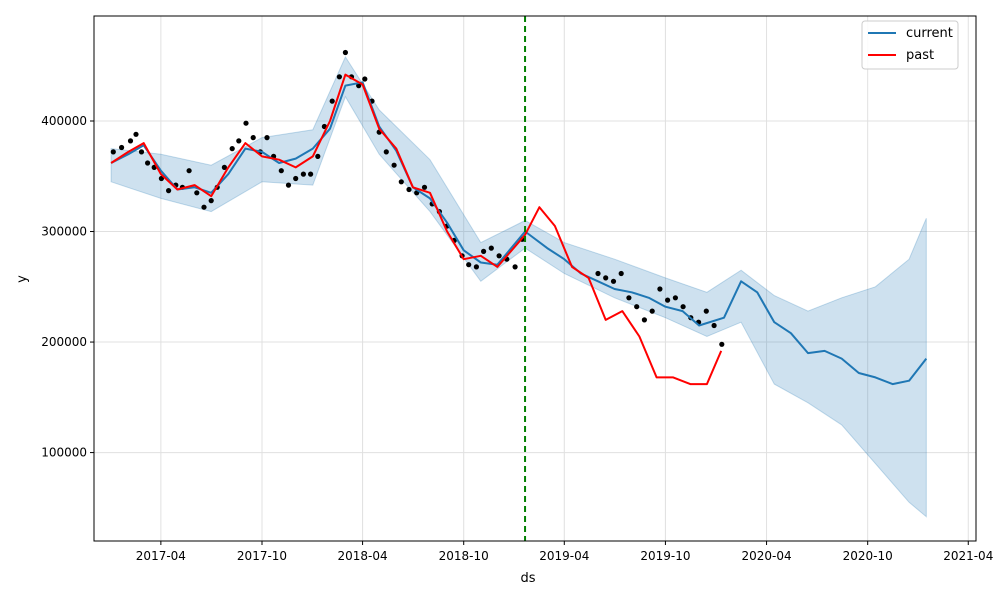  I want to click on y-axis-ticks: 100000 200000 300000 400000, so click(67, 287).